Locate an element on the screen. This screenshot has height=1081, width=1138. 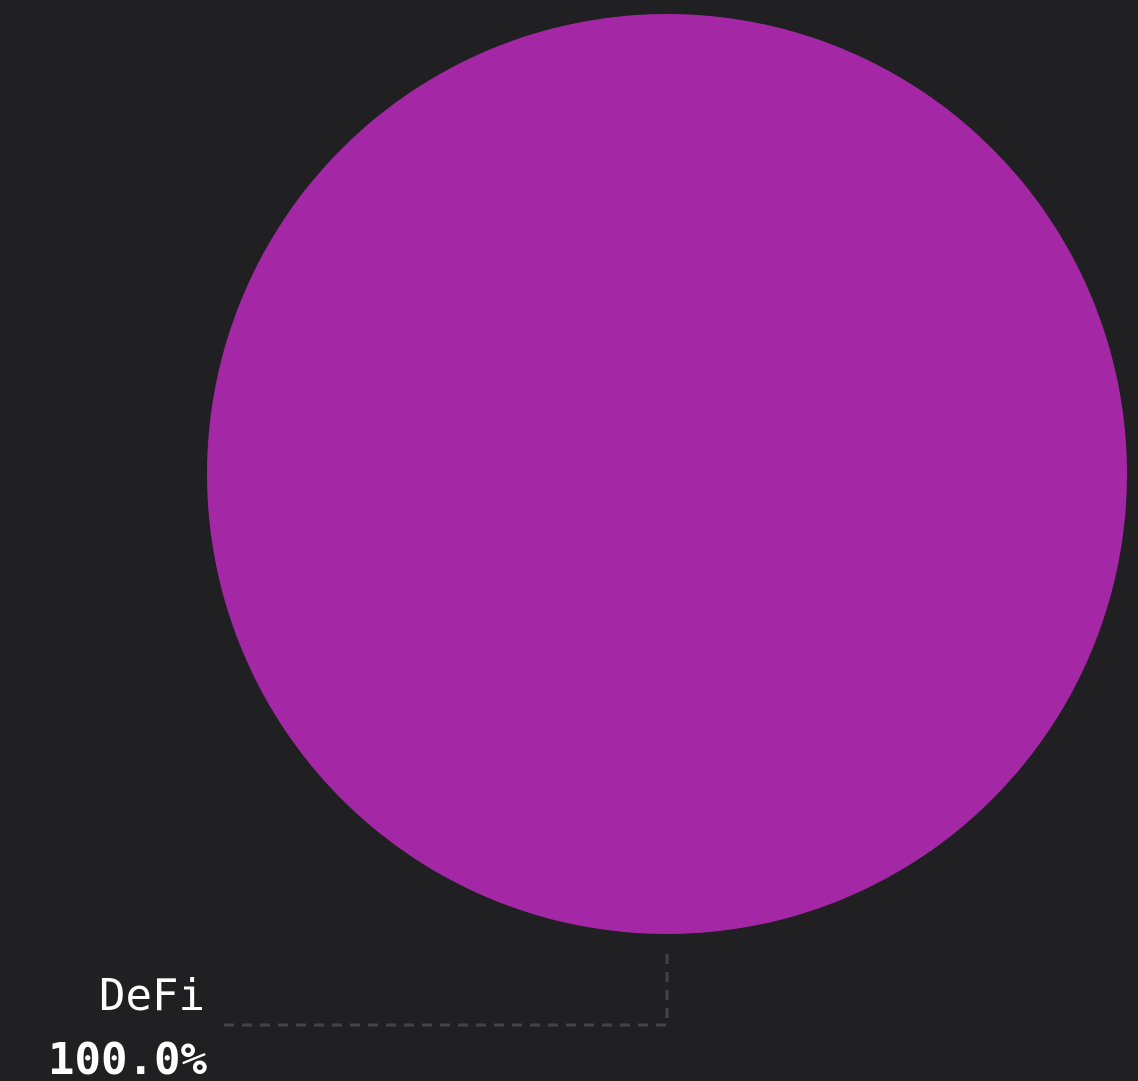
leader-line is located at coordinates (445, 990).